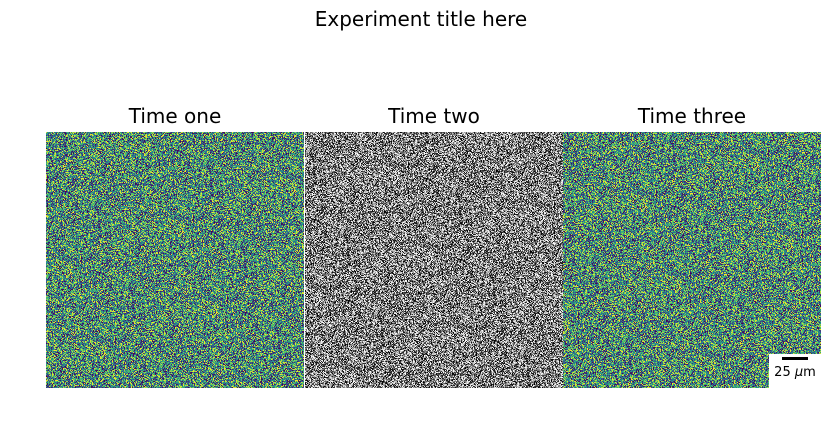 The image size is (834, 422). What do you see at coordinates (809, 372) in the screenshot?
I see `scalebar-unit-base: m` at bounding box center [809, 372].